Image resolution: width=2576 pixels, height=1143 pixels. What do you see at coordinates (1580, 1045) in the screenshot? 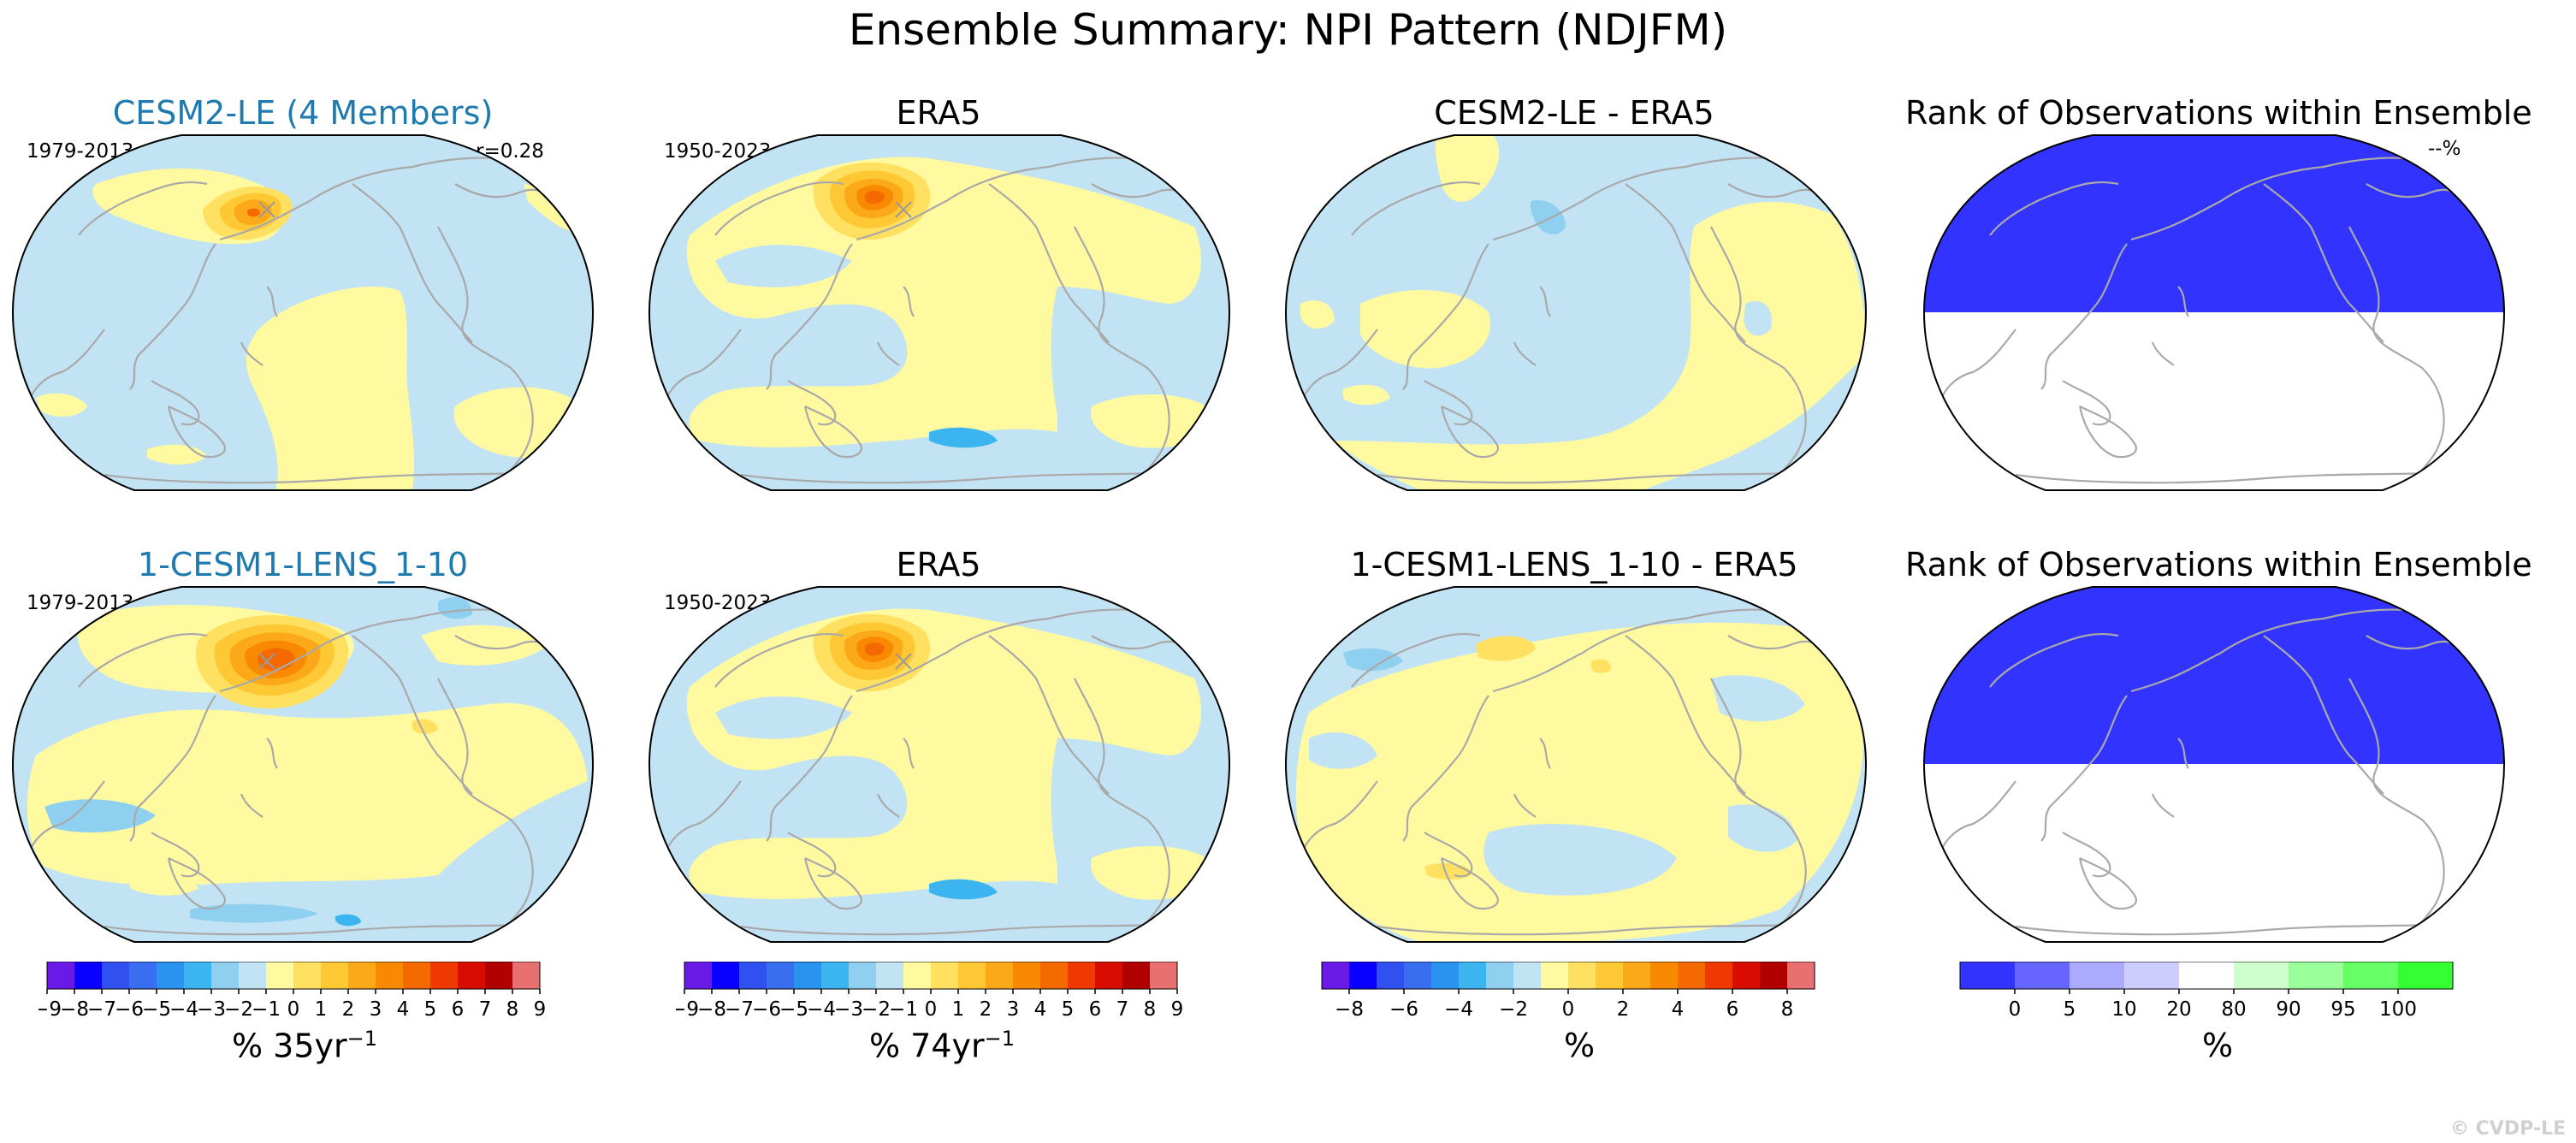
I see `colorbar-label-col3: %` at bounding box center [1580, 1045].